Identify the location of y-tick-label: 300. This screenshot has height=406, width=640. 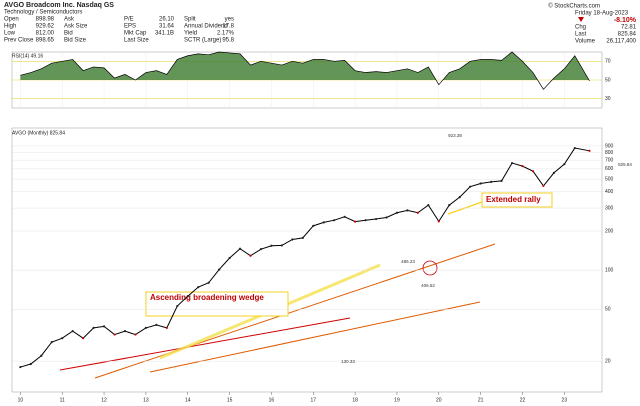
(609, 208).